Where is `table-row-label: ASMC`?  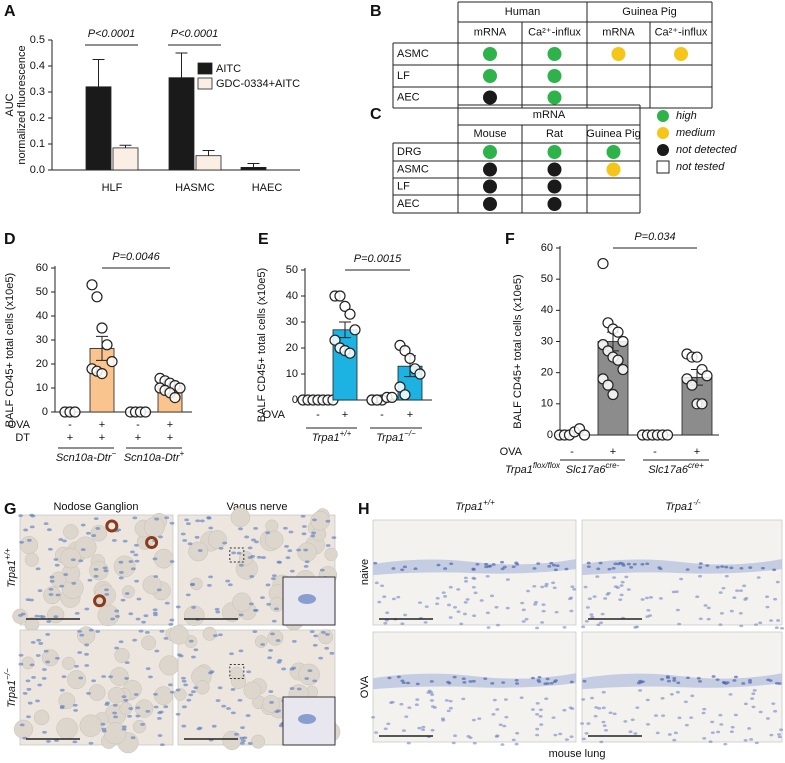 table-row-label: ASMC is located at coordinates (413, 169).